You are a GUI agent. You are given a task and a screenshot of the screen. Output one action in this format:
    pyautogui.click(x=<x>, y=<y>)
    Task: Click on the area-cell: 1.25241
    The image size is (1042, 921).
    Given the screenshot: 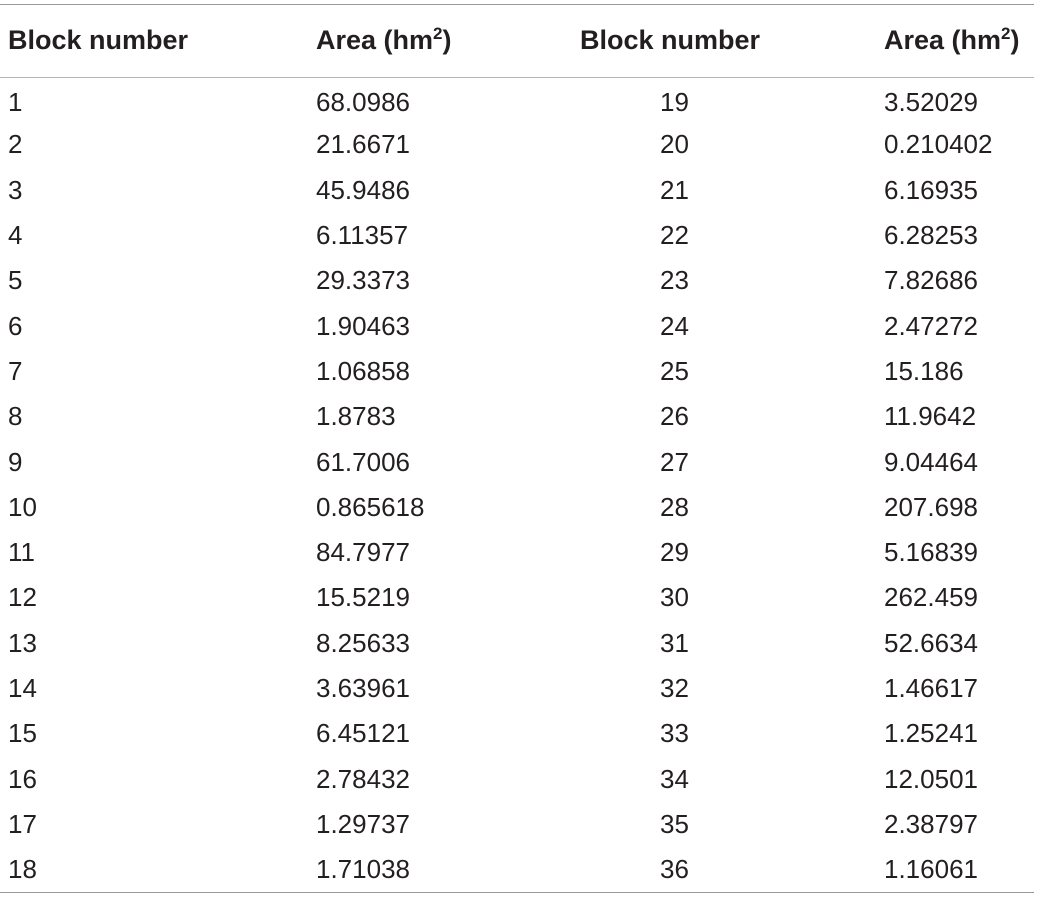 What is the action you would take?
    pyautogui.click(x=931, y=733)
    